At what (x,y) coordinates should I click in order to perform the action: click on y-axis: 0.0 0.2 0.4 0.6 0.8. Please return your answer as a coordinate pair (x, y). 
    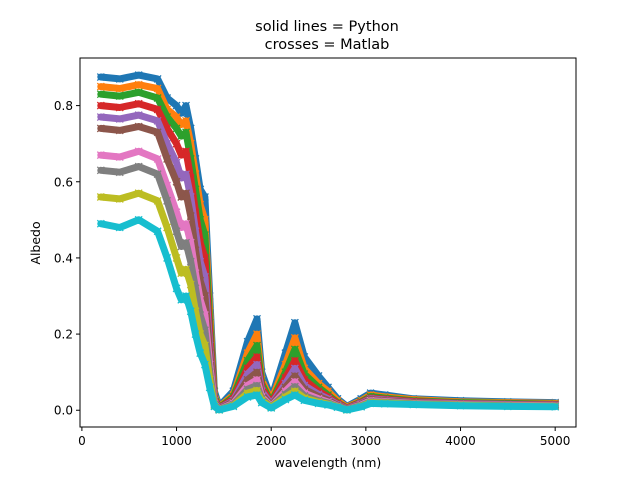
    Looking at the image, I should click on (67, 258).